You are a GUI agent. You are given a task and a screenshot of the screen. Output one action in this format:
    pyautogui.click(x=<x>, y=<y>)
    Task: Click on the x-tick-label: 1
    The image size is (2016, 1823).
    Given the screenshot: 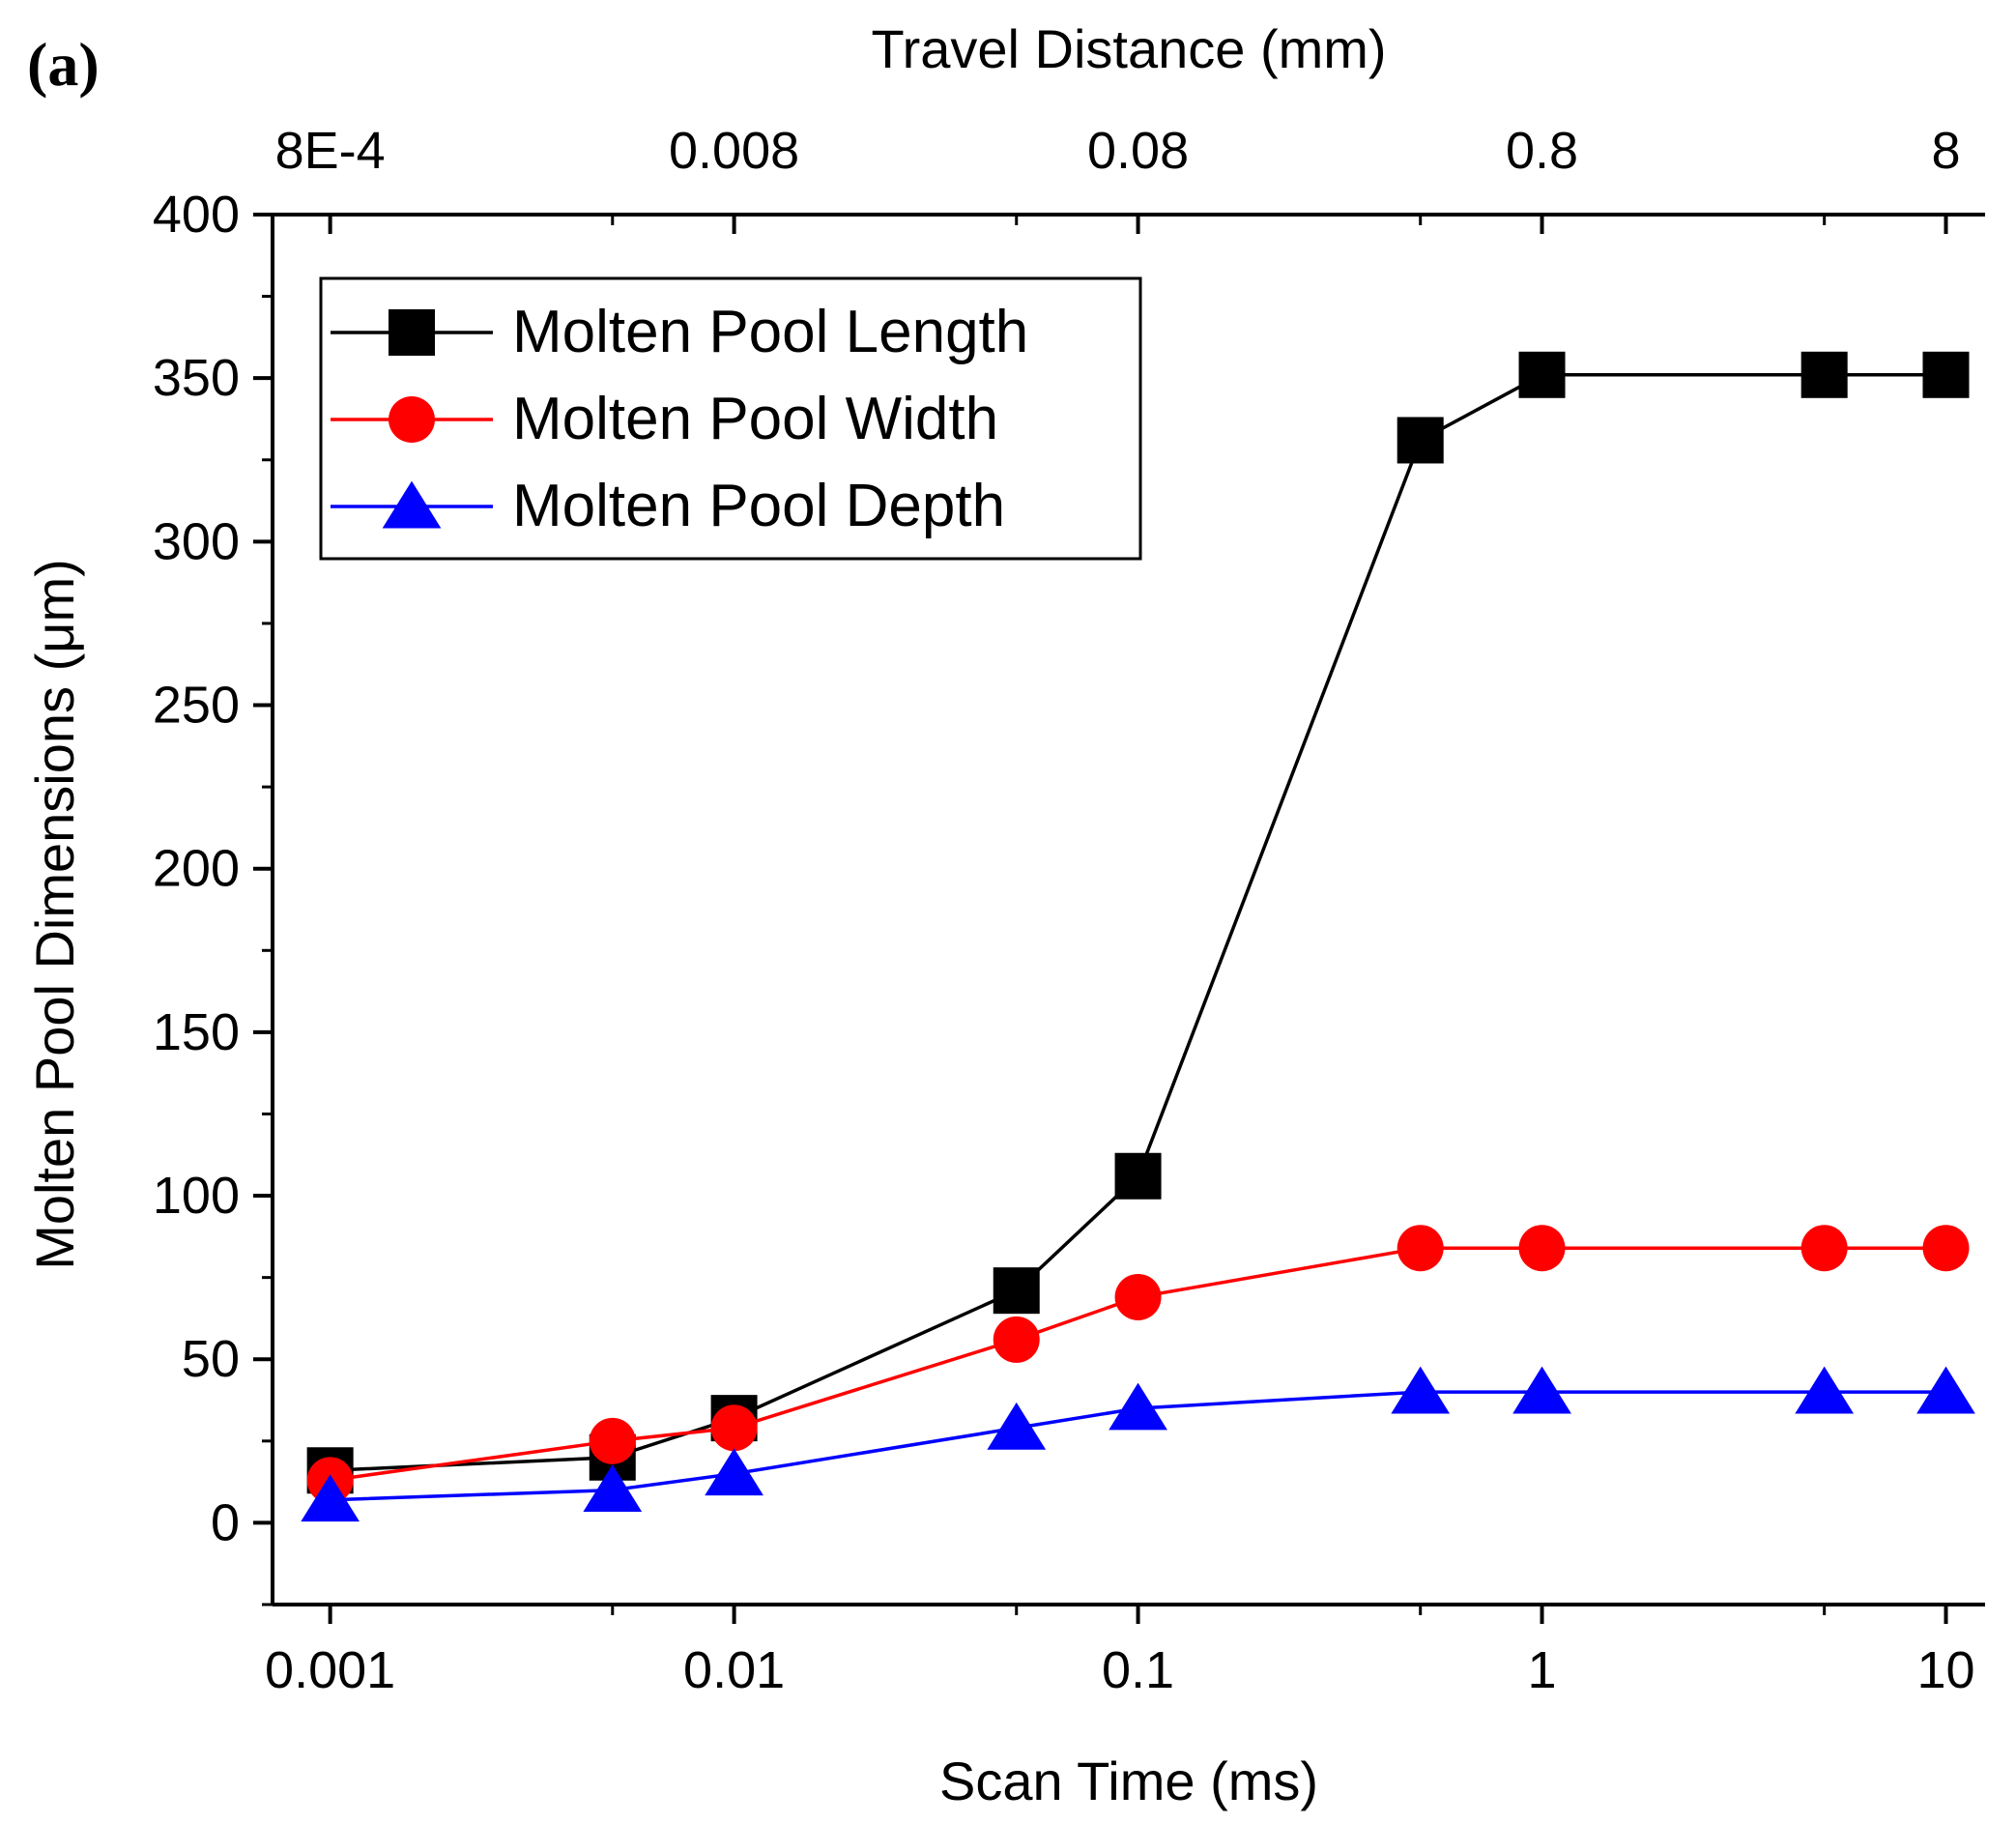 What is the action you would take?
    pyautogui.click(x=1543, y=1670)
    